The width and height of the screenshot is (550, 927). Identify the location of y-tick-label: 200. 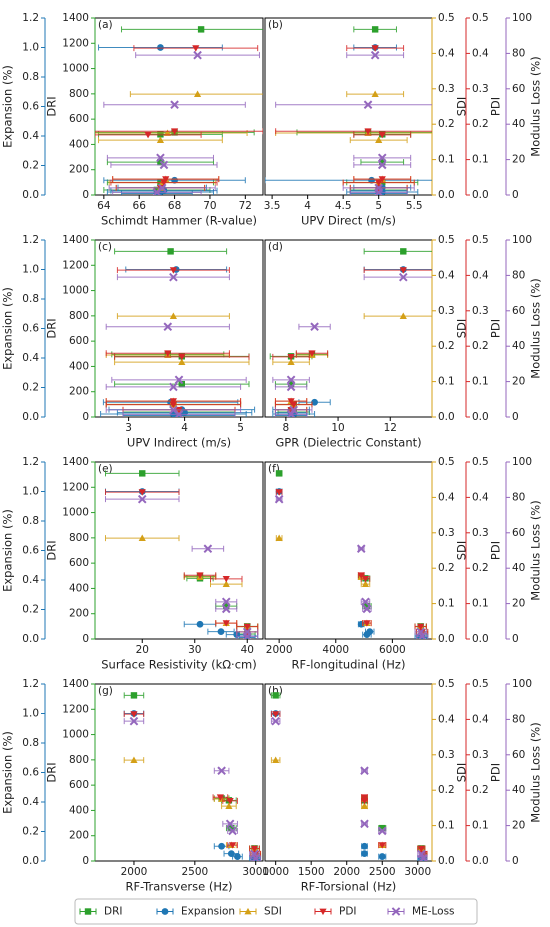
(79, 392).